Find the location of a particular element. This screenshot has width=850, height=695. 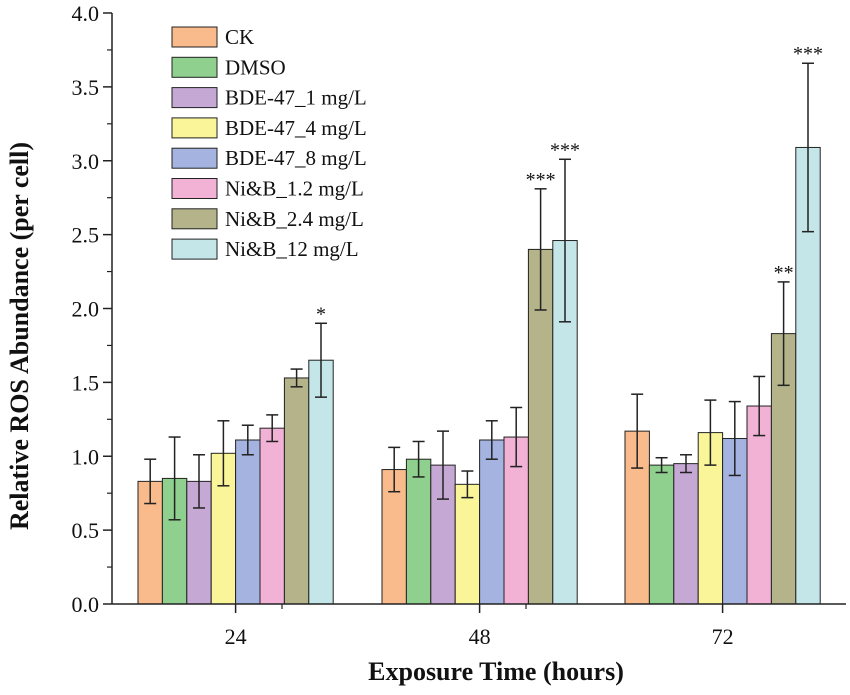

legend-label: Ni&B_1.2 mg/L is located at coordinates (294, 189).